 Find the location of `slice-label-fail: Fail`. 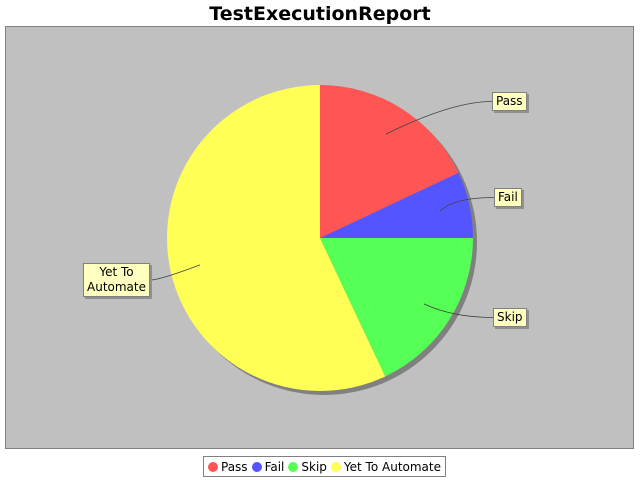

slice-label-fail: Fail is located at coordinates (508, 197).